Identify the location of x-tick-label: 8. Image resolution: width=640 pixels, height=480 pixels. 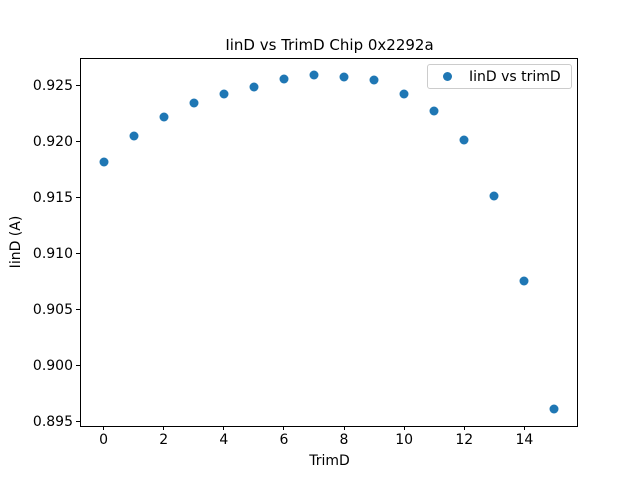
(344, 440).